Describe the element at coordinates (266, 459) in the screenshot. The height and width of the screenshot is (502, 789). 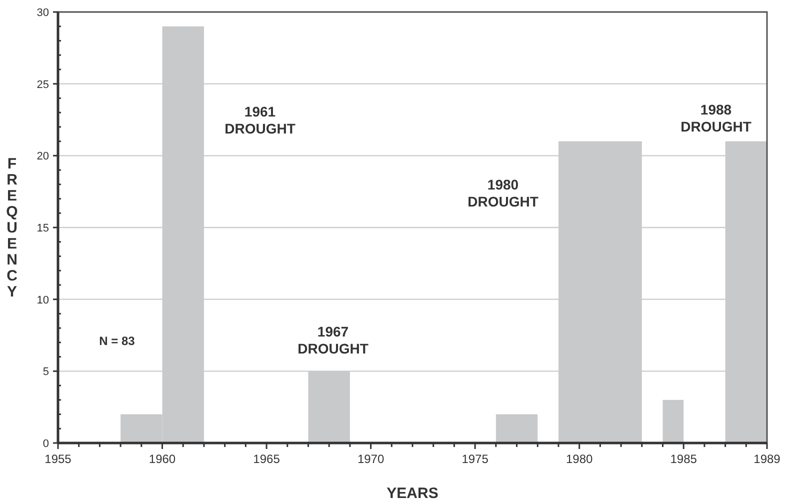
I see `x-tick-label: 1965` at that location.